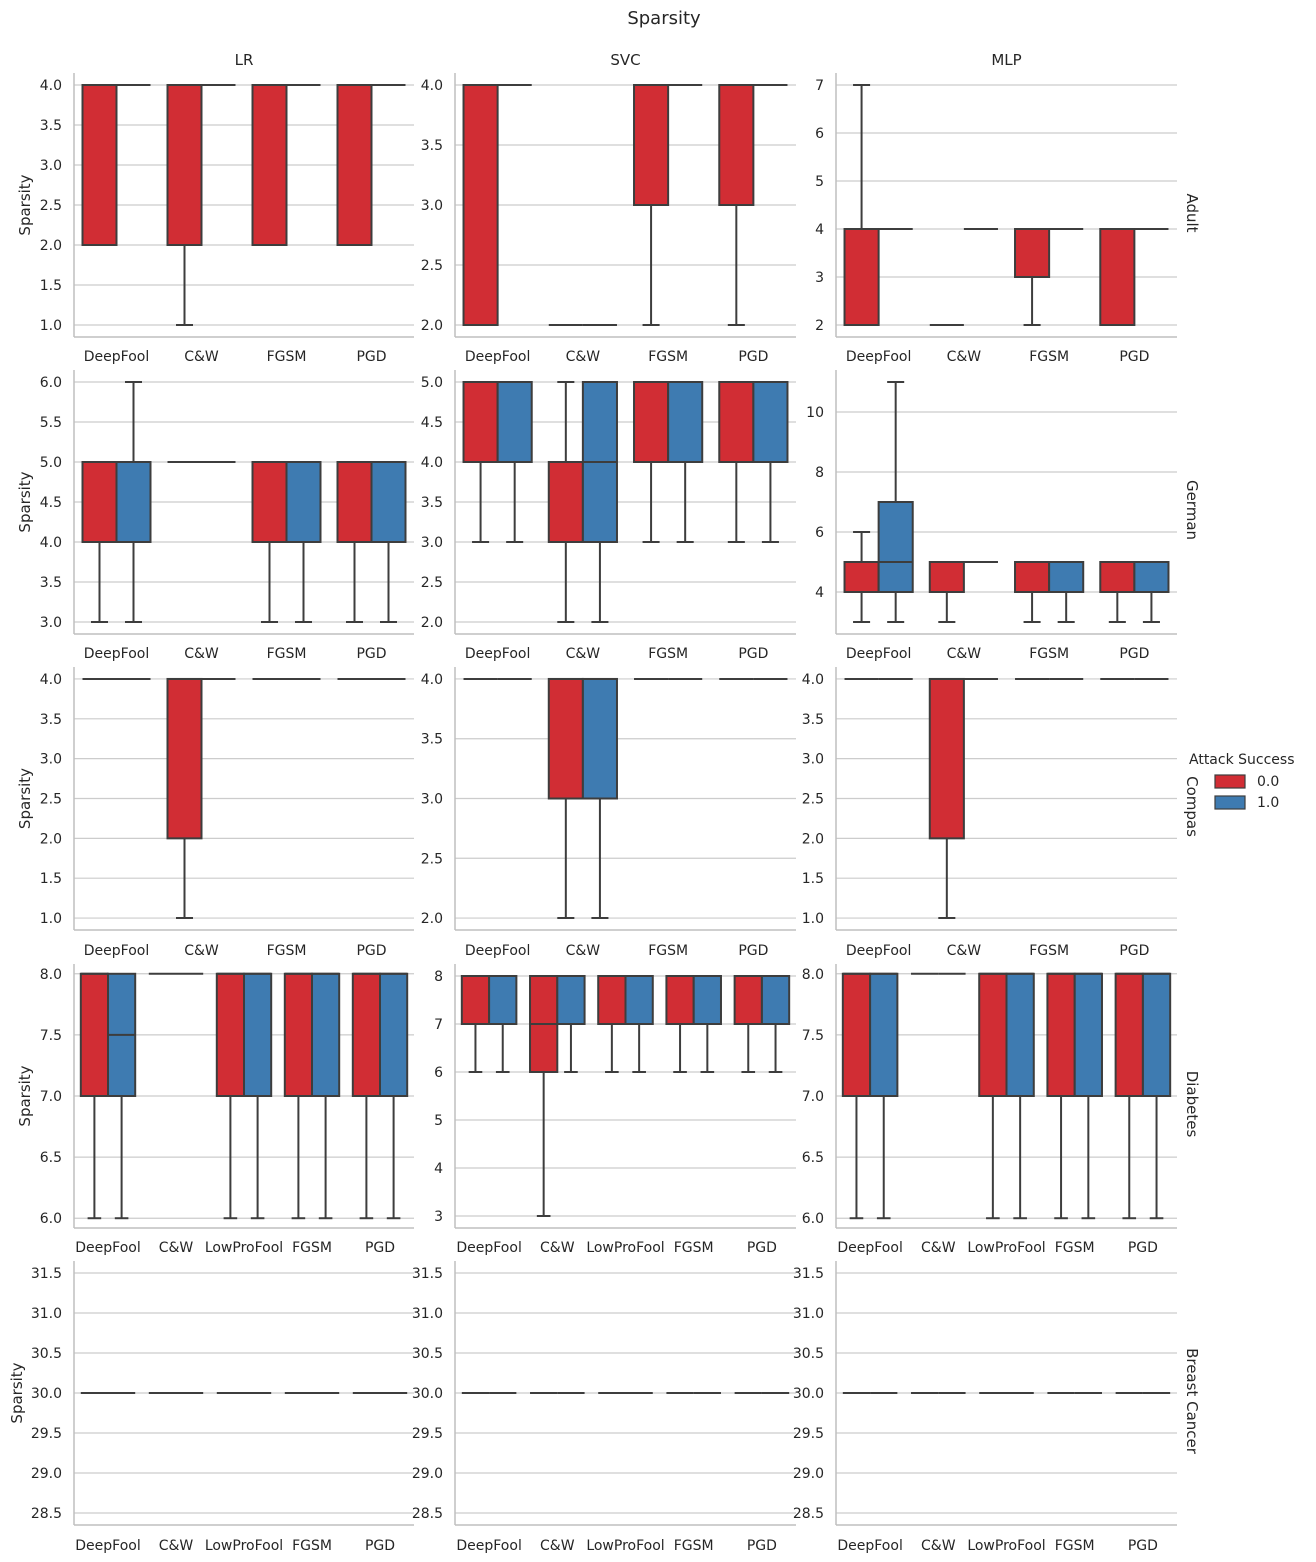 The width and height of the screenshot is (1316, 1562). I want to click on y-tick-label: 5.0, so click(51, 463).